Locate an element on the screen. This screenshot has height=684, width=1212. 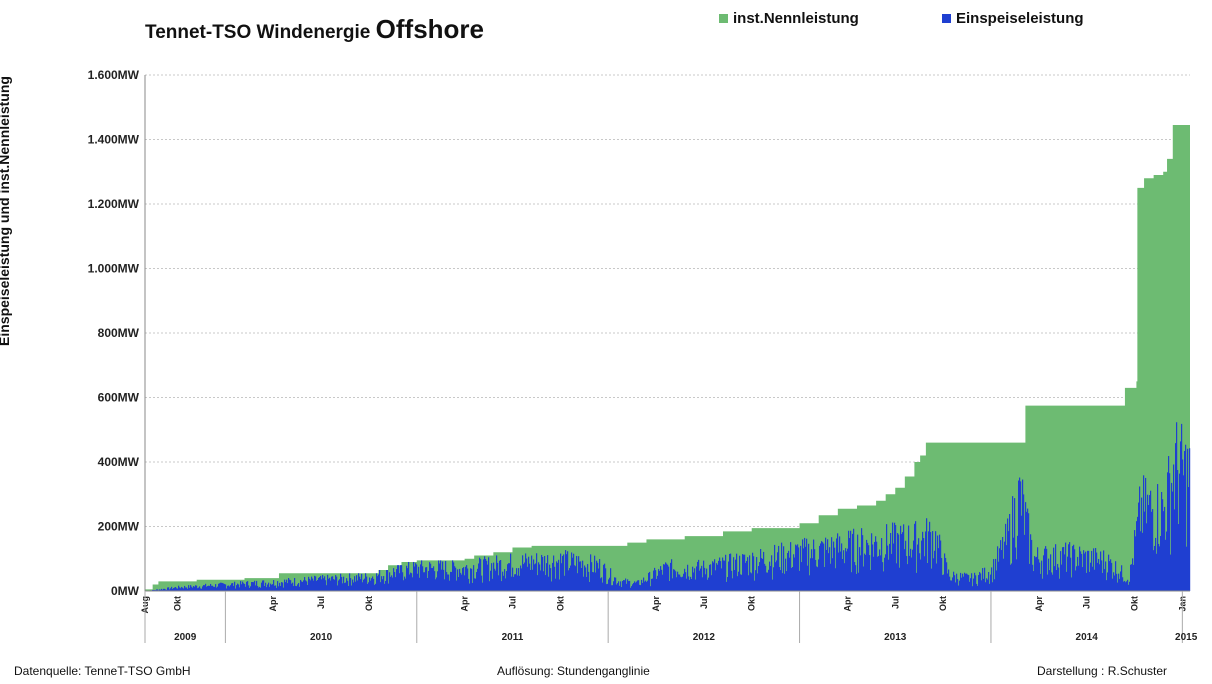
month-tick-label-13: Okt is located at coordinates (943, 603).